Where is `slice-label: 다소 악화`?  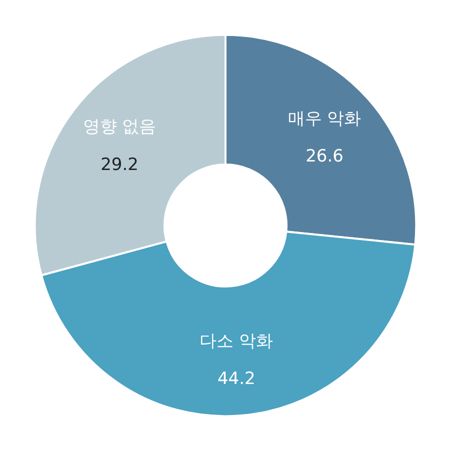
slice-label: 다소 악화 is located at coordinates (237, 341).